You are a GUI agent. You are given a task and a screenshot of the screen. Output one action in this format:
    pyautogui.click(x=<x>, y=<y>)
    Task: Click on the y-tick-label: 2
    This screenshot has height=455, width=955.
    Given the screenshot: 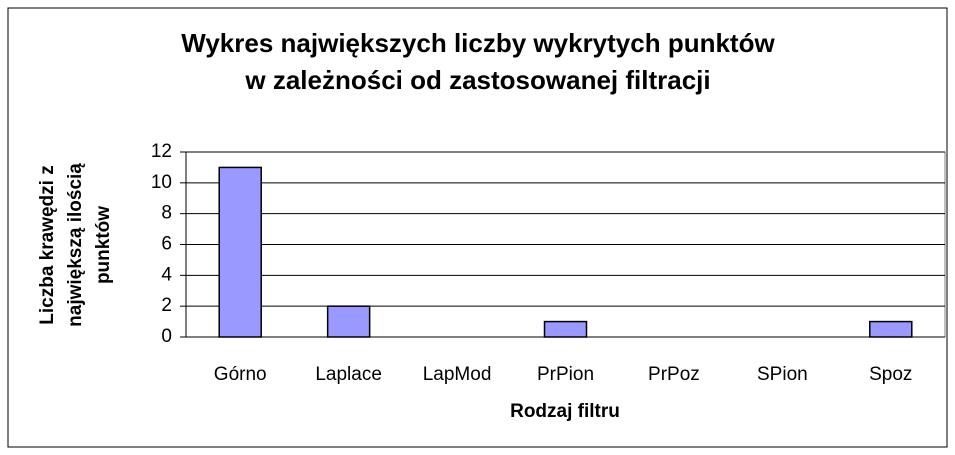 What is the action you would take?
    pyautogui.click(x=166, y=305)
    